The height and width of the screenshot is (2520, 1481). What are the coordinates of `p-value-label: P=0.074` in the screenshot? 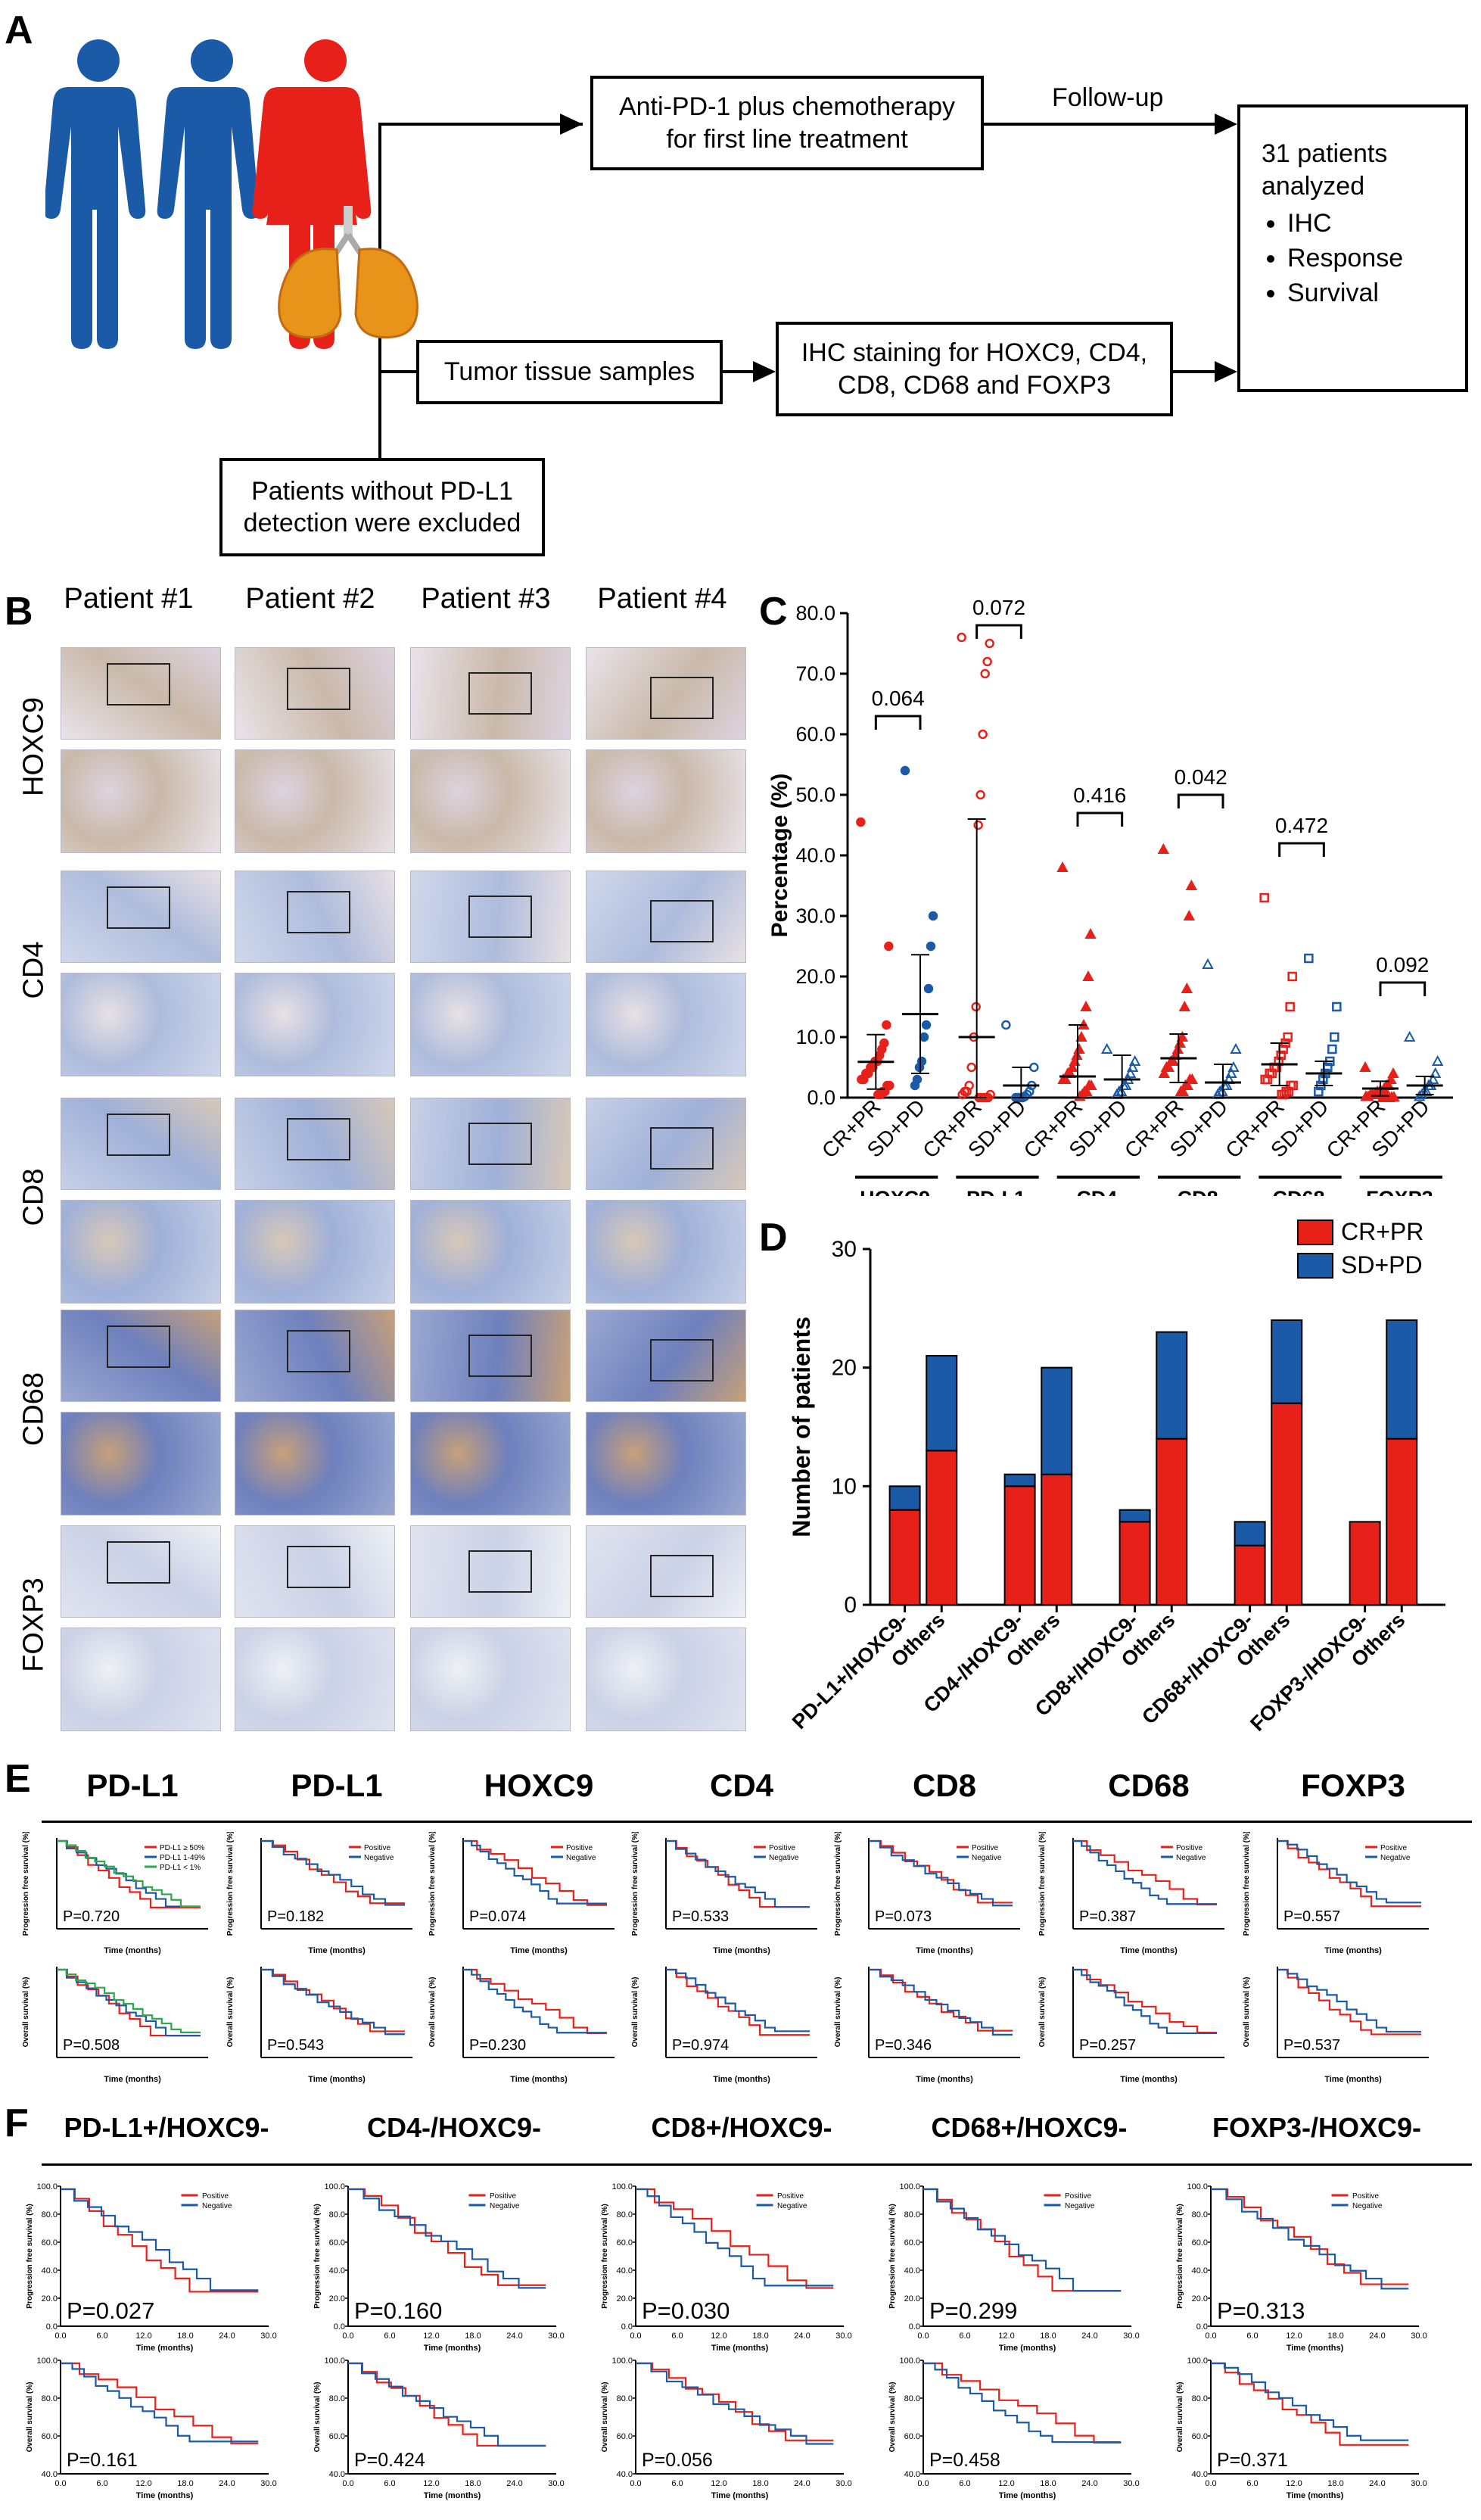 It's located at (497, 1916).